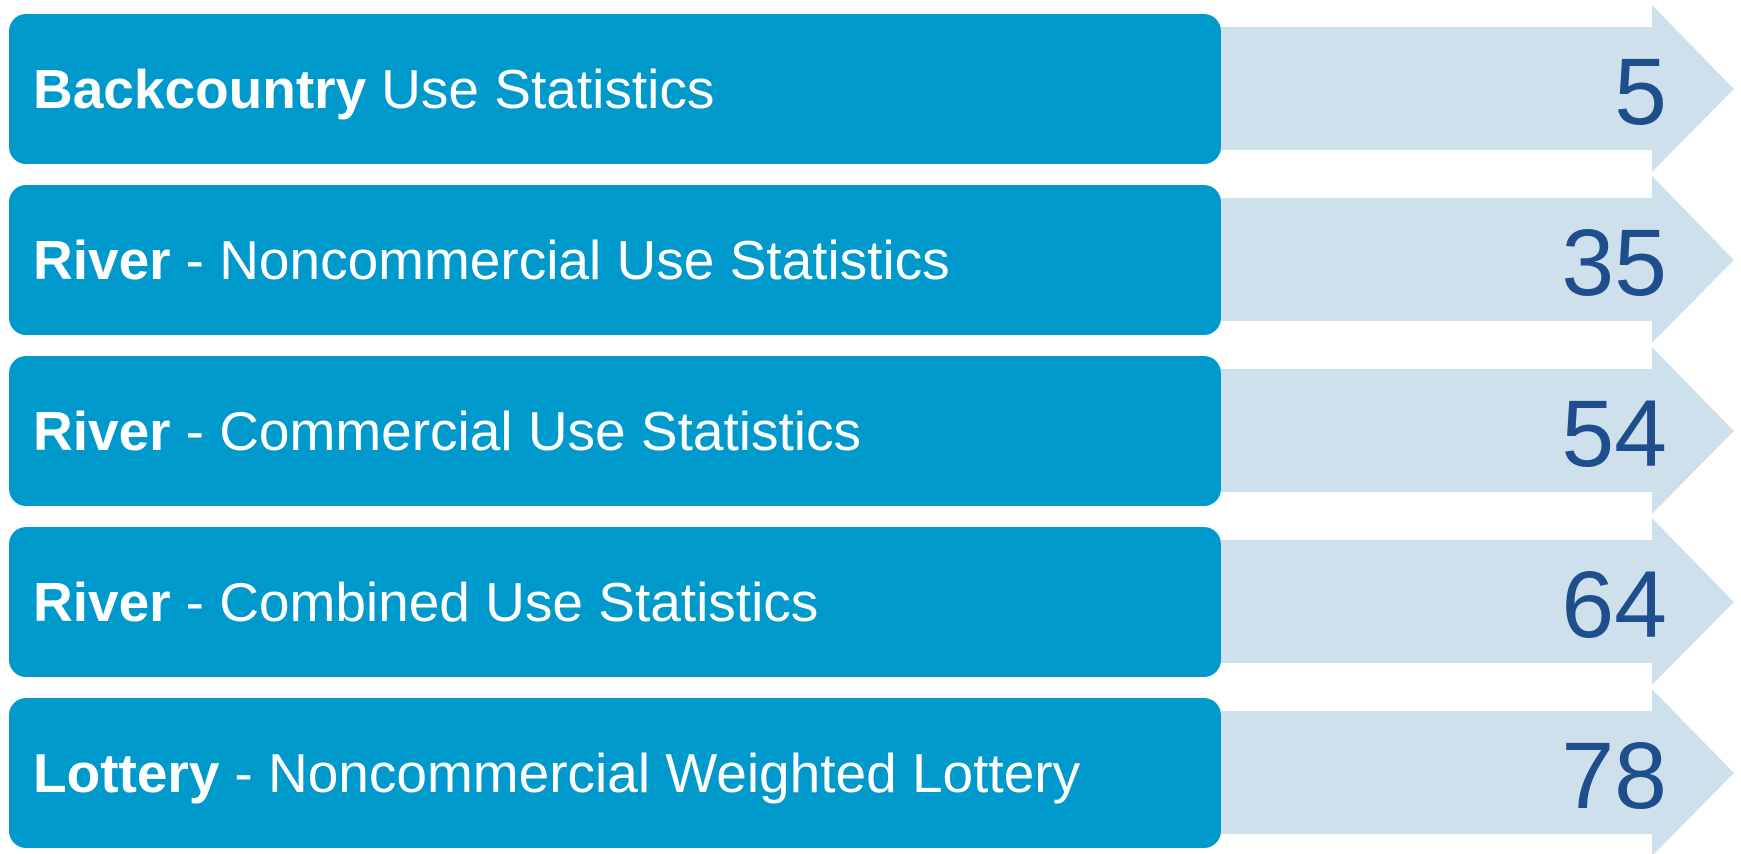 Image resolution: width=1741 pixels, height=854 pixels. I want to click on item-label: River - Commercial Use Statistics, so click(447, 431).